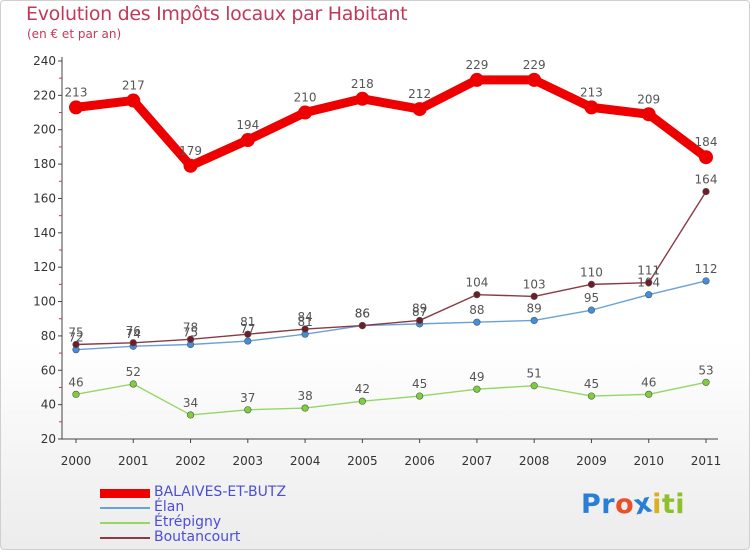 The image size is (750, 550). Describe the element at coordinates (419, 461) in the screenshot. I see `x-tick-label: 2006` at that location.